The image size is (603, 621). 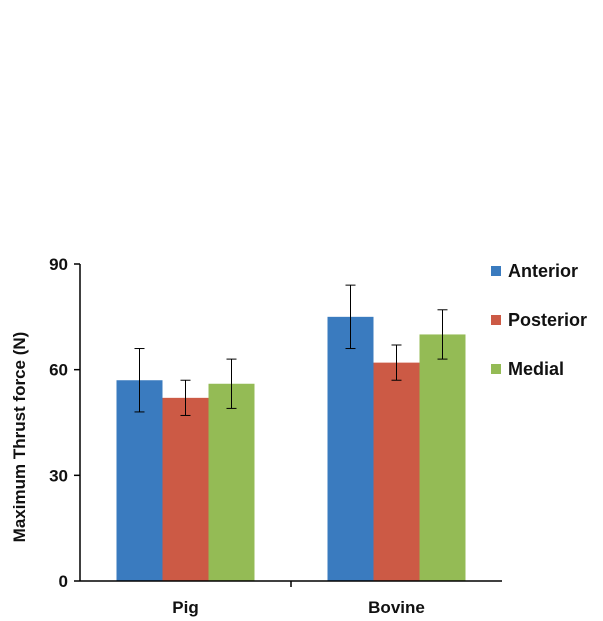 What do you see at coordinates (58, 370) in the screenshot?
I see `y-tick-label: 60` at bounding box center [58, 370].